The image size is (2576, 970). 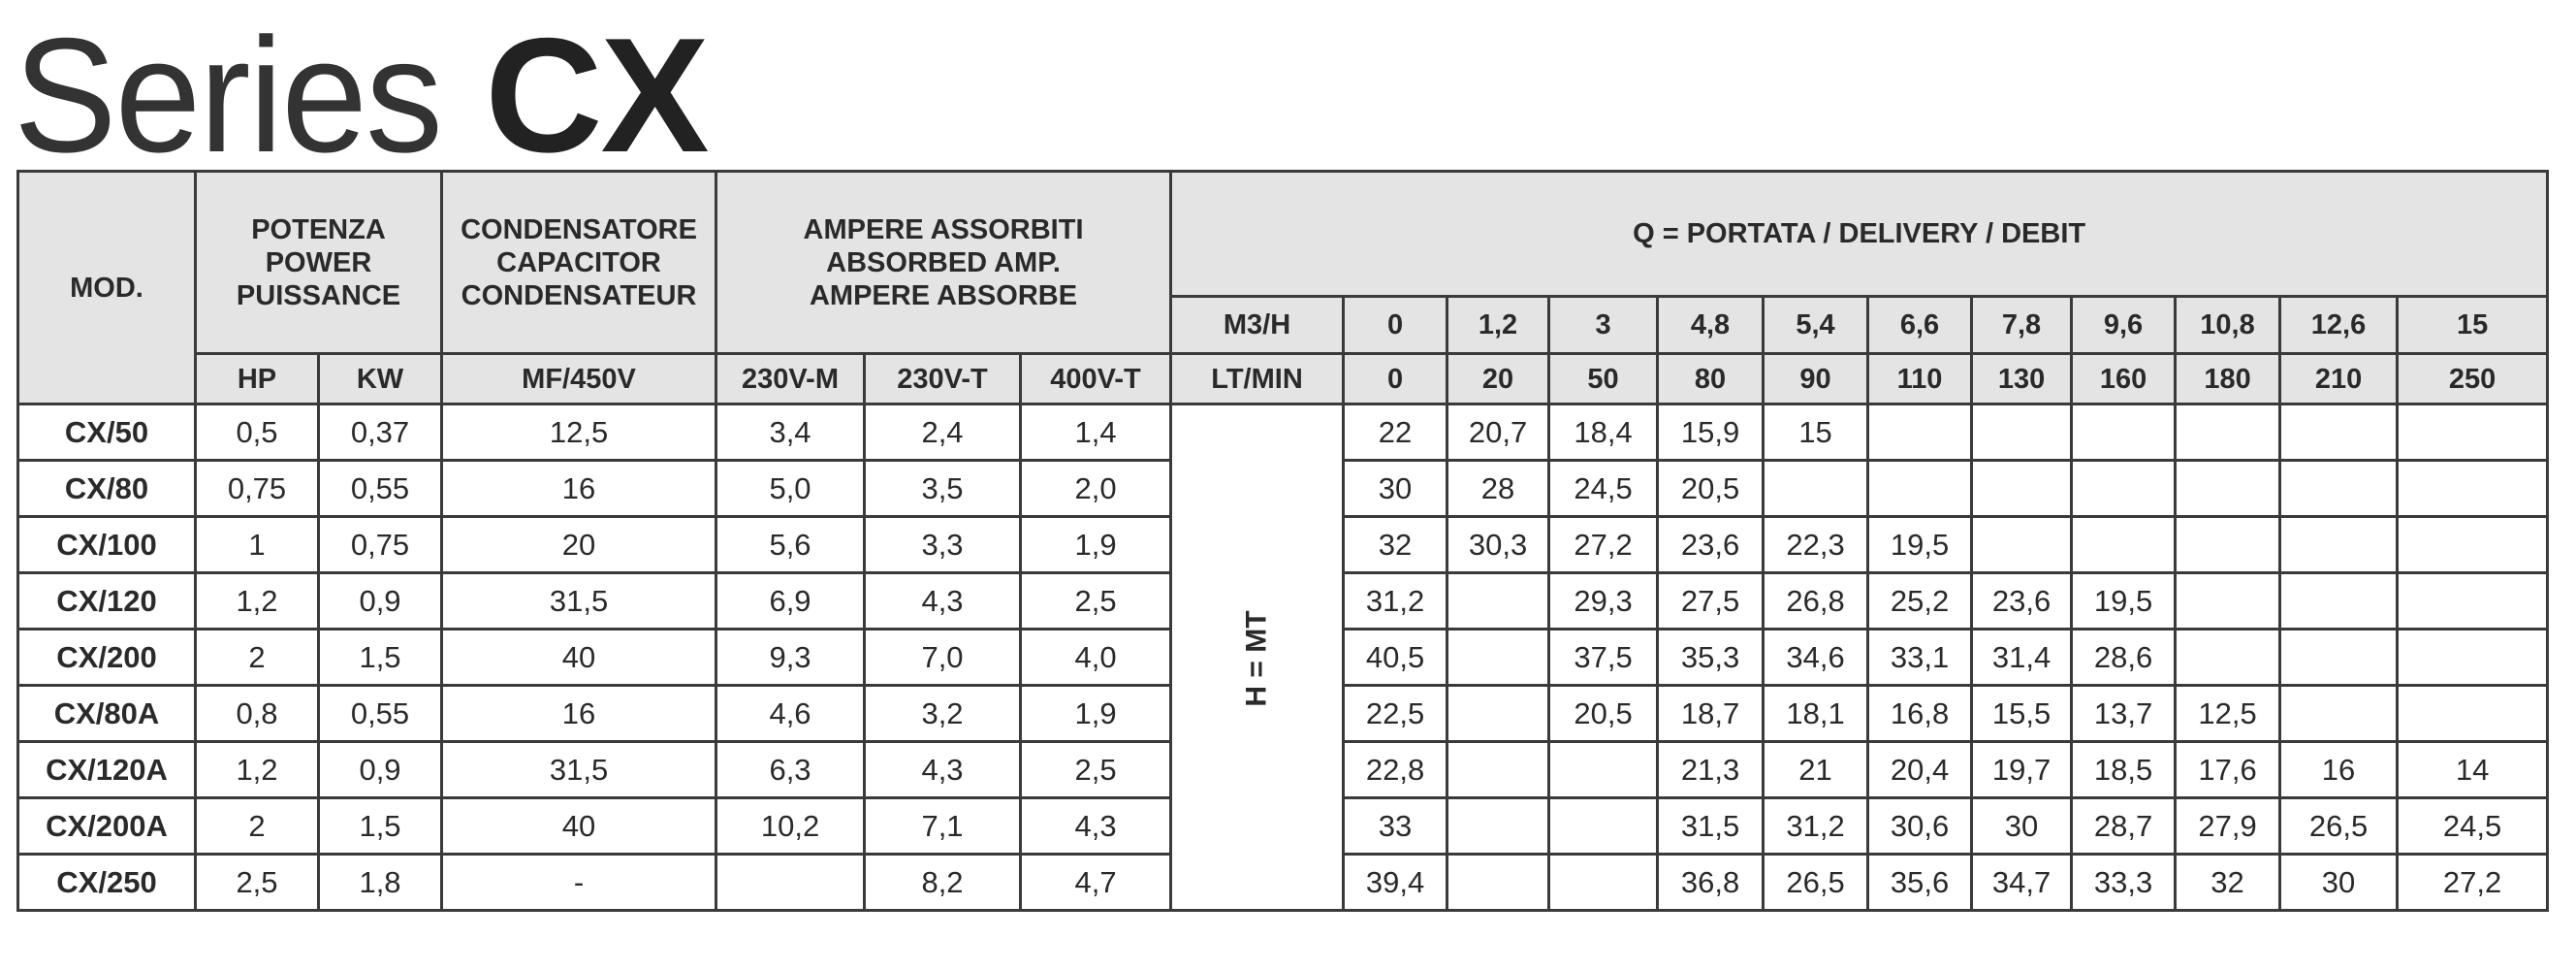 What do you see at coordinates (943, 544) in the screenshot?
I see `cell-a230t: 3,3` at bounding box center [943, 544].